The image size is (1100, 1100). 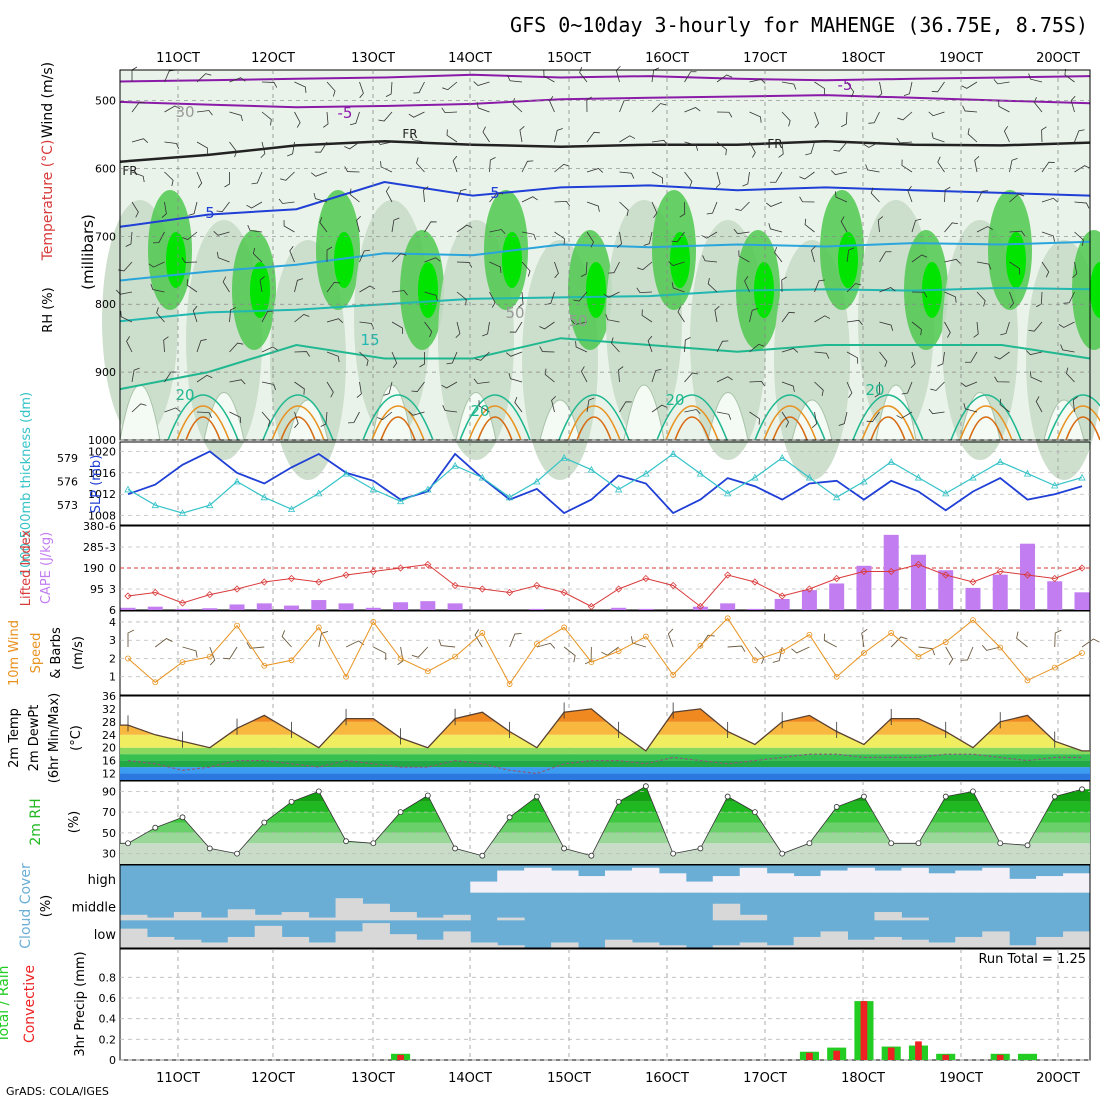 What do you see at coordinates (495, 193) in the screenshot?
I see `contour-label: 5` at bounding box center [495, 193].